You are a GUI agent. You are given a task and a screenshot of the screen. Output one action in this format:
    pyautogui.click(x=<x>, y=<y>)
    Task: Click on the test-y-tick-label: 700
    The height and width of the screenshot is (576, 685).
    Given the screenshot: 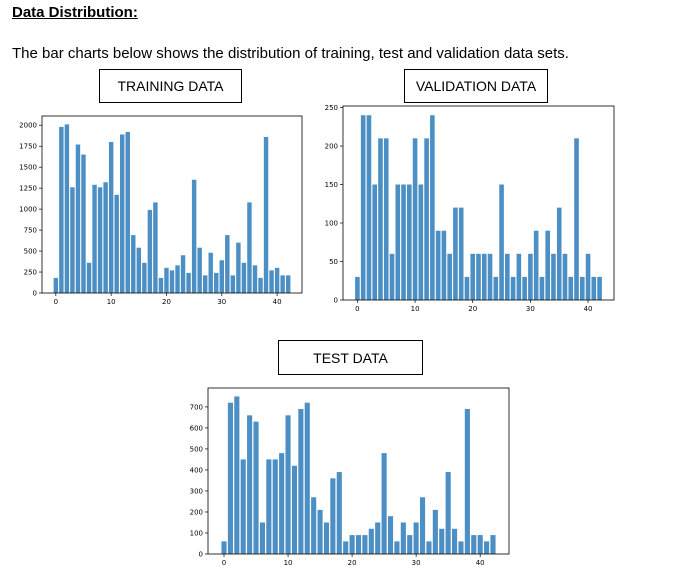 What is the action you would take?
    pyautogui.click(x=196, y=407)
    